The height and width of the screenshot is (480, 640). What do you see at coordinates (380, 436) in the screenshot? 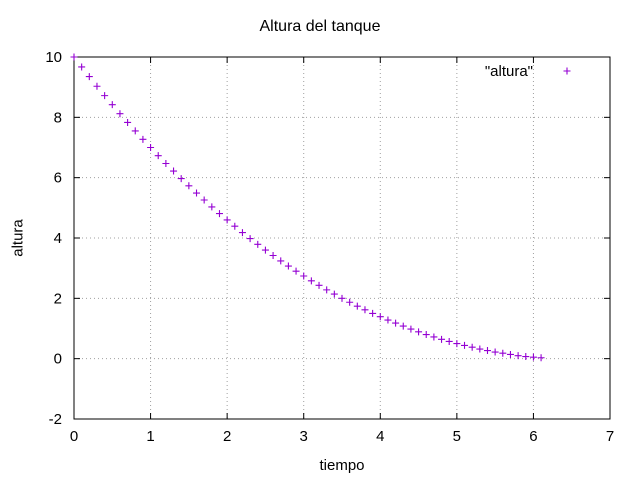
I see `x-tick-label: 4` at bounding box center [380, 436].